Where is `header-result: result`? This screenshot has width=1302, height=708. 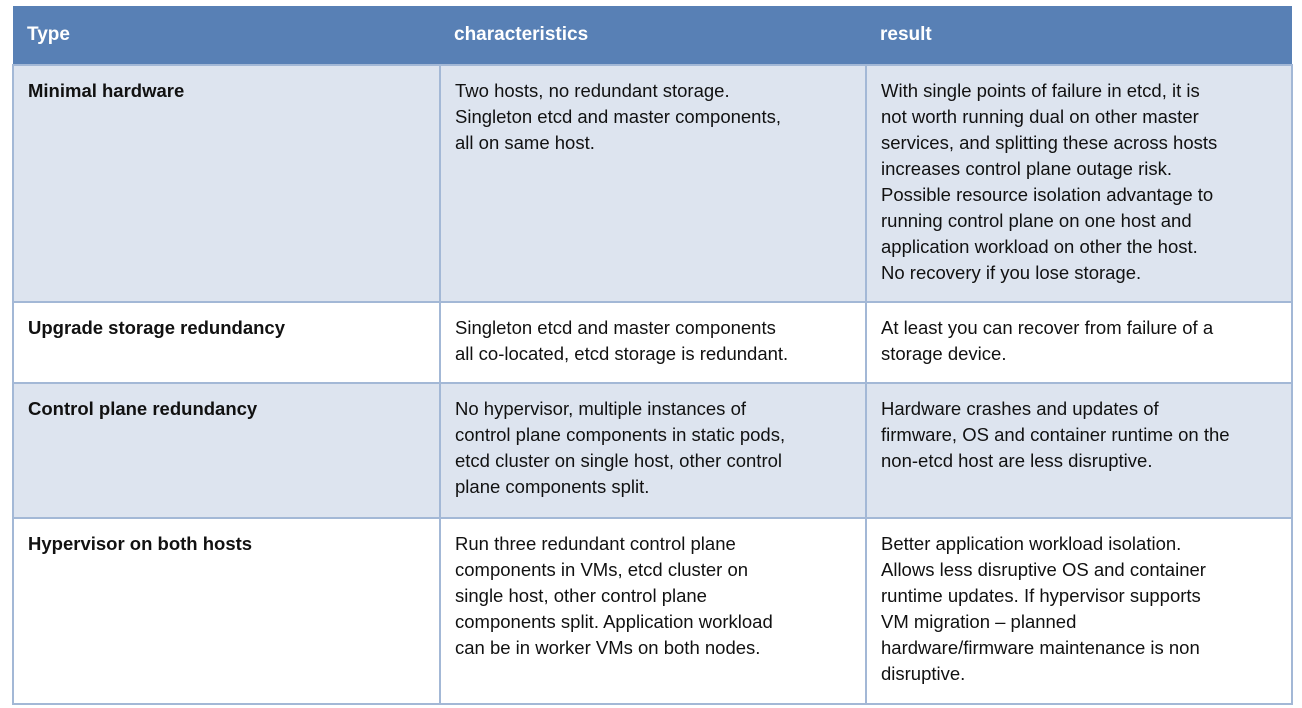
header-result: result is located at coordinates (1079, 35).